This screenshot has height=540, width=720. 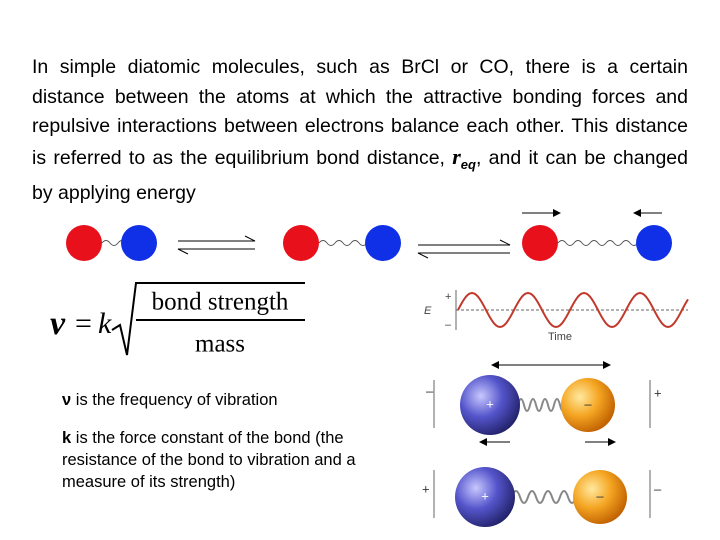 What do you see at coordinates (560, 337) in the screenshot?
I see `plot-x-label: Time` at bounding box center [560, 337].